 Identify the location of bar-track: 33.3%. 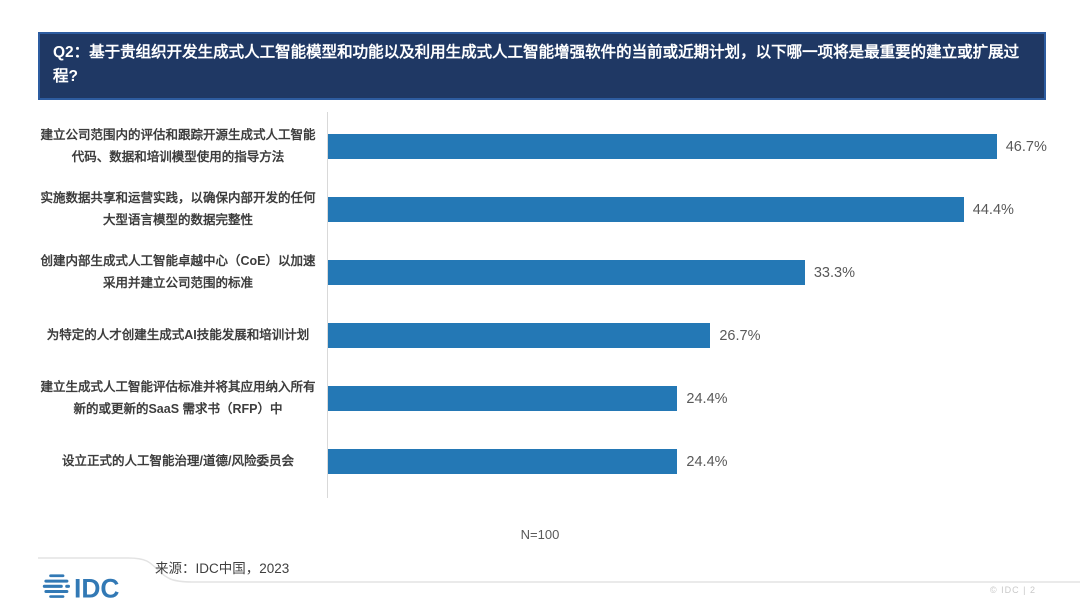
(686, 272).